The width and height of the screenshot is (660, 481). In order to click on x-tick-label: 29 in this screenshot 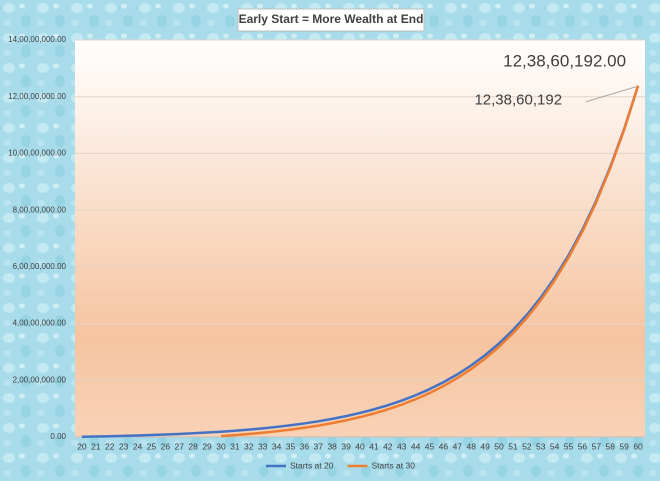, I will do `click(207, 446)`.